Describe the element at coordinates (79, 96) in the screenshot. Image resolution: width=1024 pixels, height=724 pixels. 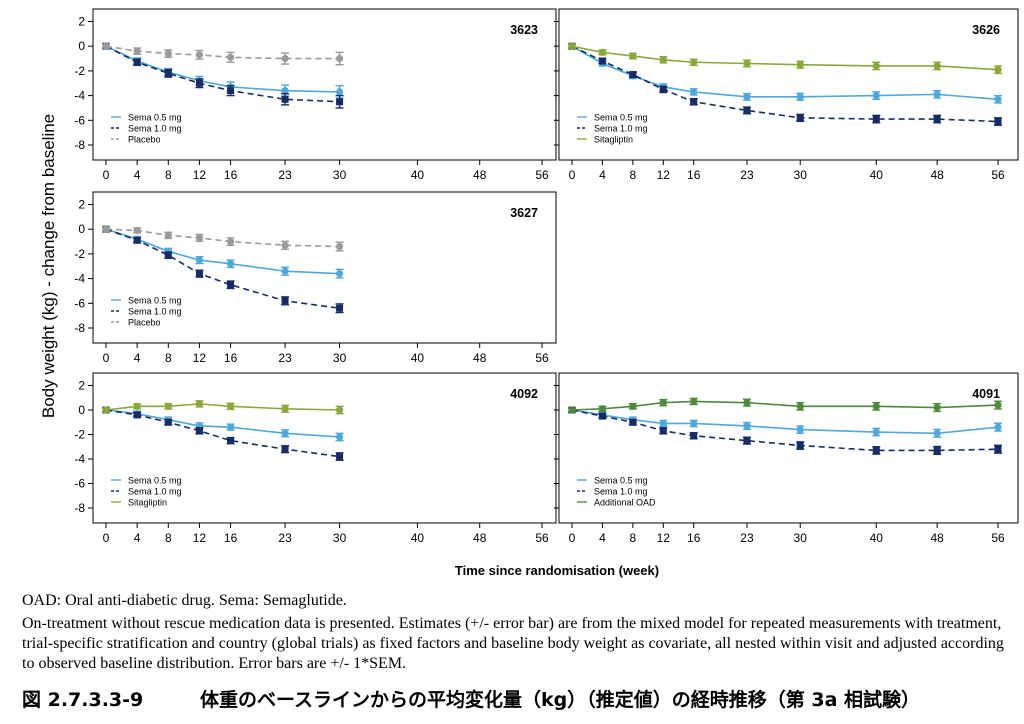
I see `y-tick-label: -4` at that location.